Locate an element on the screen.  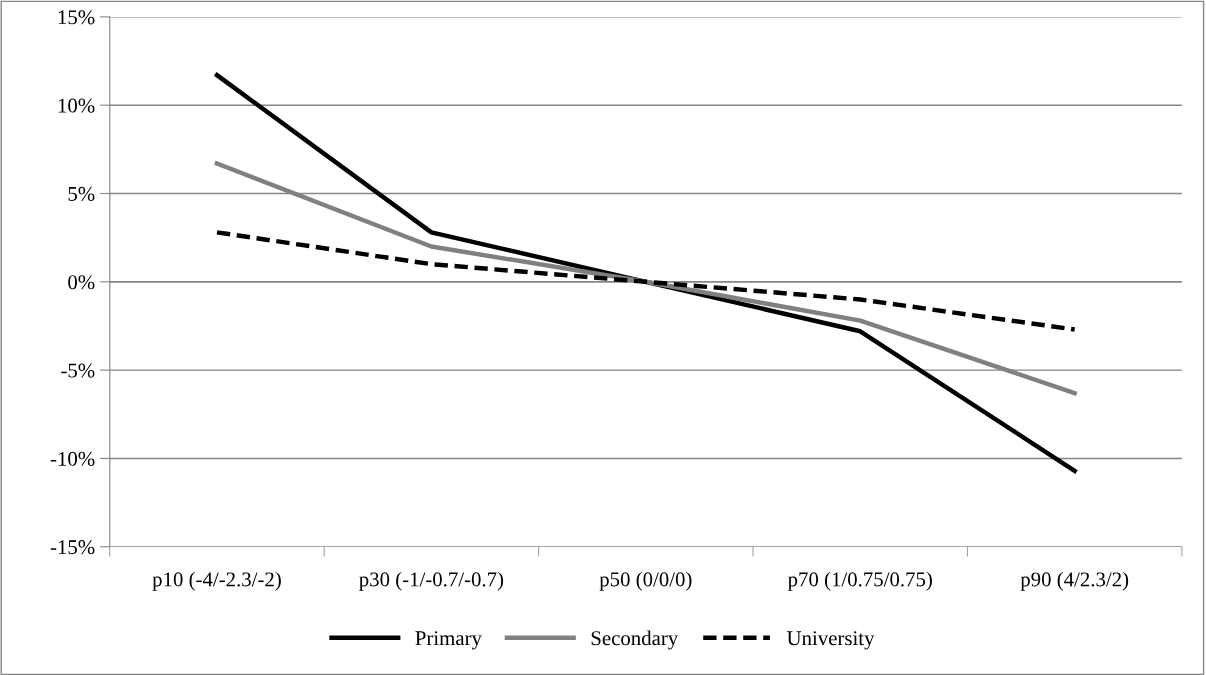
y-tick-label: -10% is located at coordinates (72, 458).